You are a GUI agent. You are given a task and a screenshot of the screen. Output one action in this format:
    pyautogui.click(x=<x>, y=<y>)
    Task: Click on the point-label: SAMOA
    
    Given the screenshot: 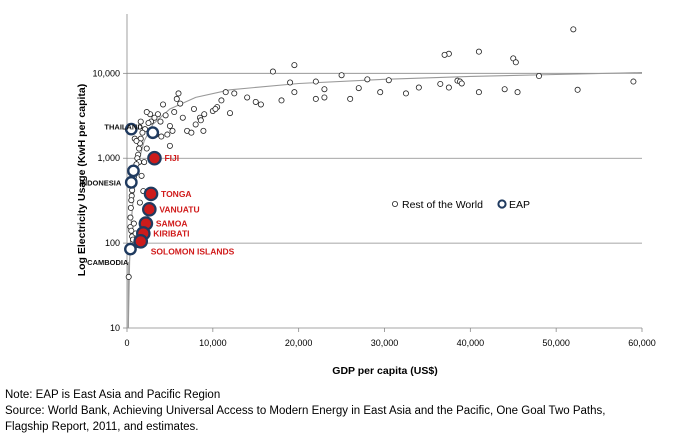 What is the action you would take?
    pyautogui.click(x=172, y=224)
    